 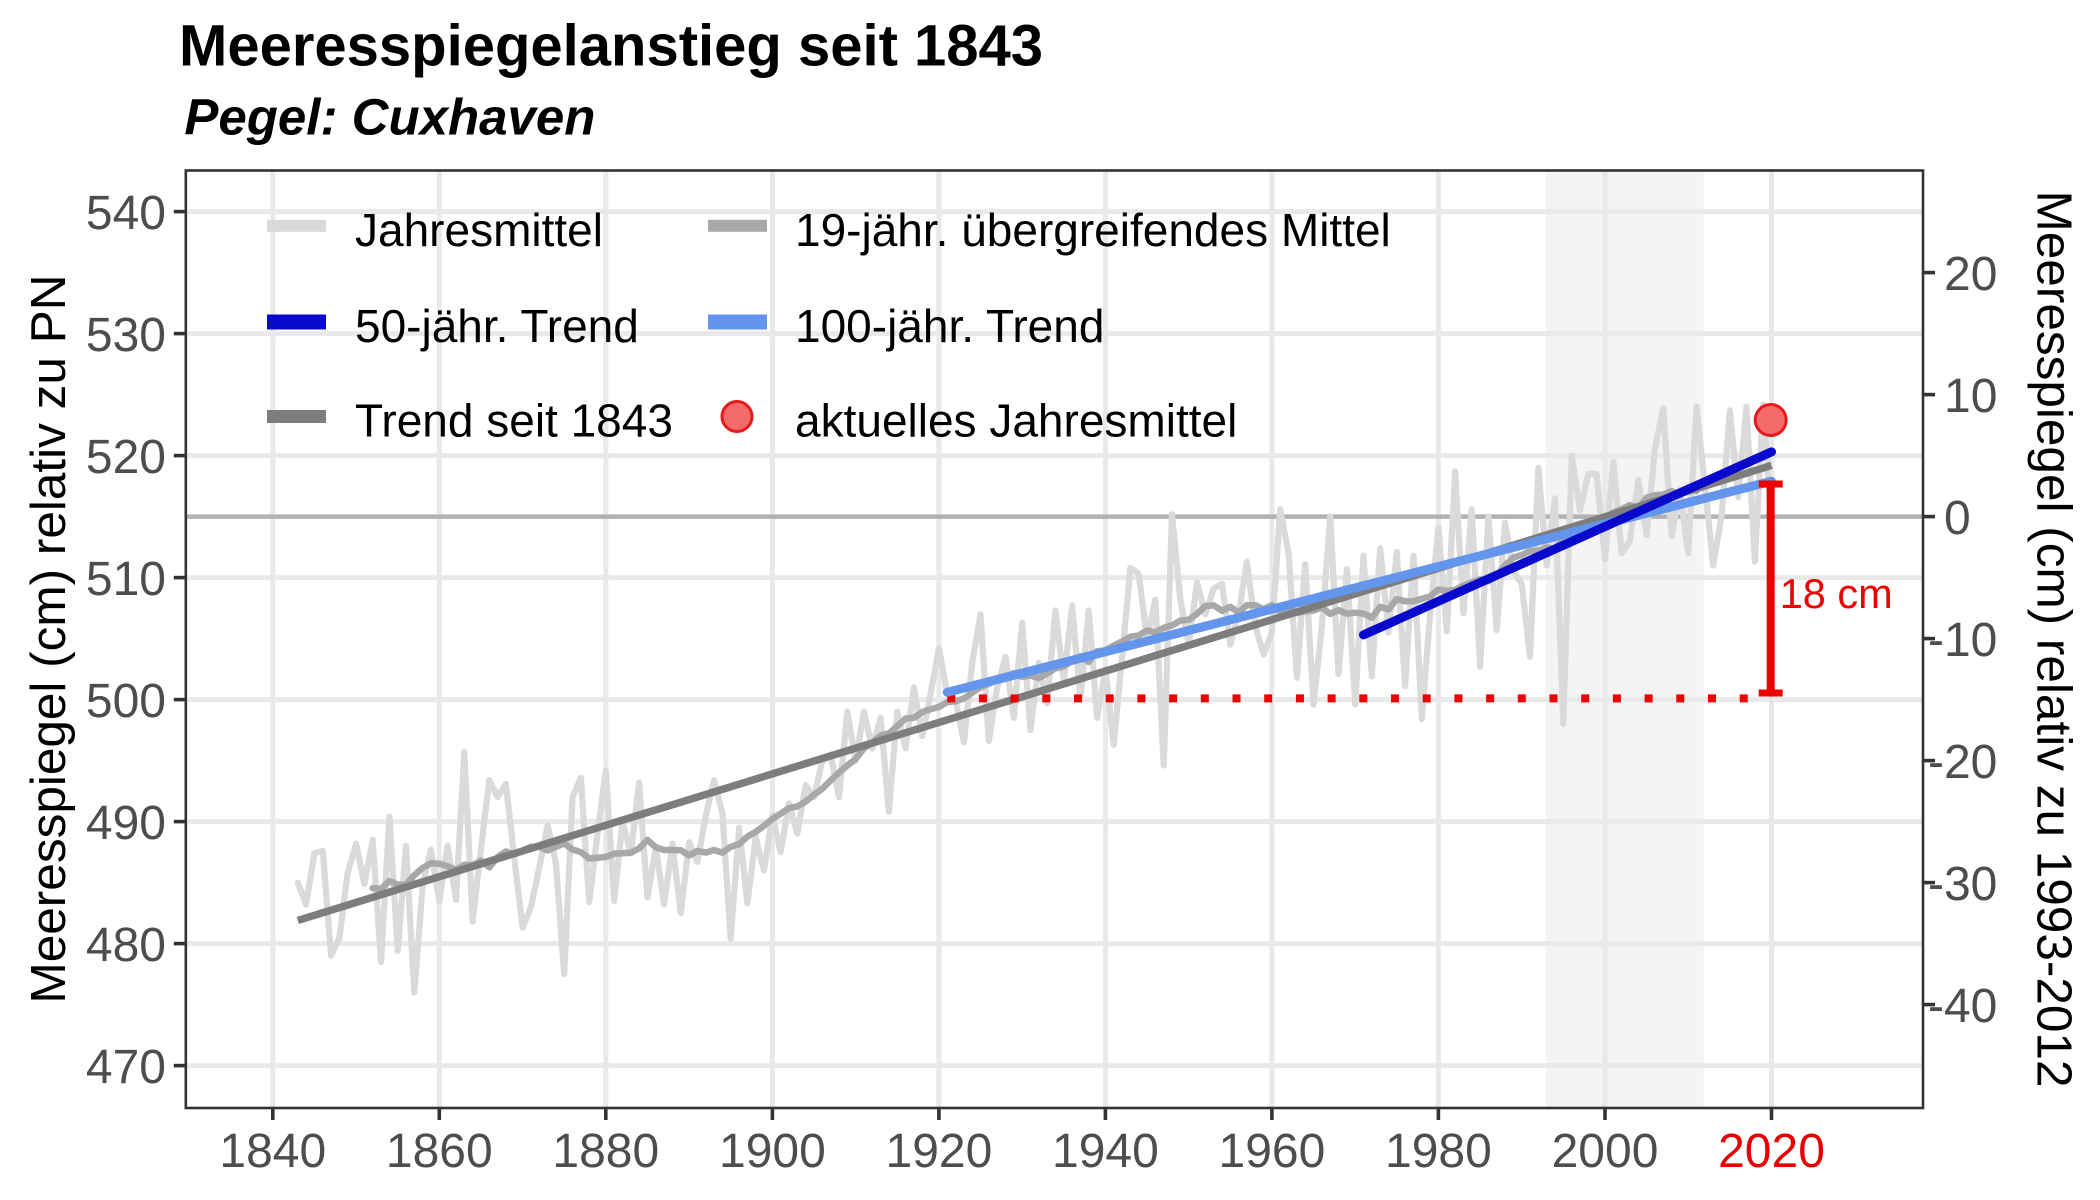 What do you see at coordinates (1438, 1151) in the screenshot?
I see `svg-text: 1980` at bounding box center [1438, 1151].